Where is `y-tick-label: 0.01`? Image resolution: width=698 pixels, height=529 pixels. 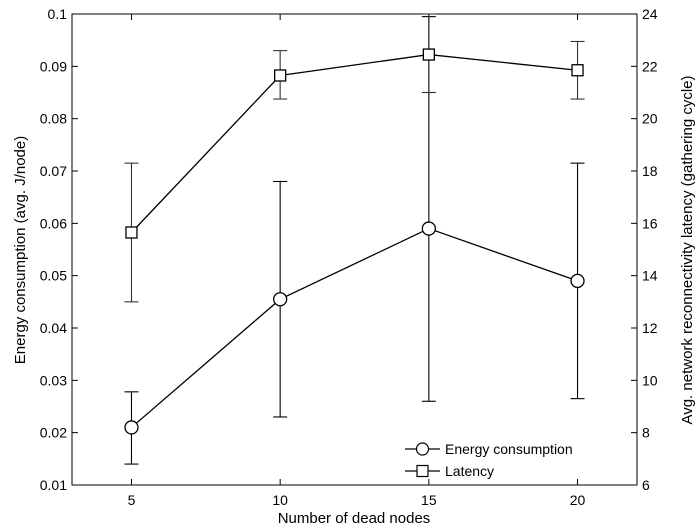 y-tick-label: 0.01 is located at coordinates (53, 485).